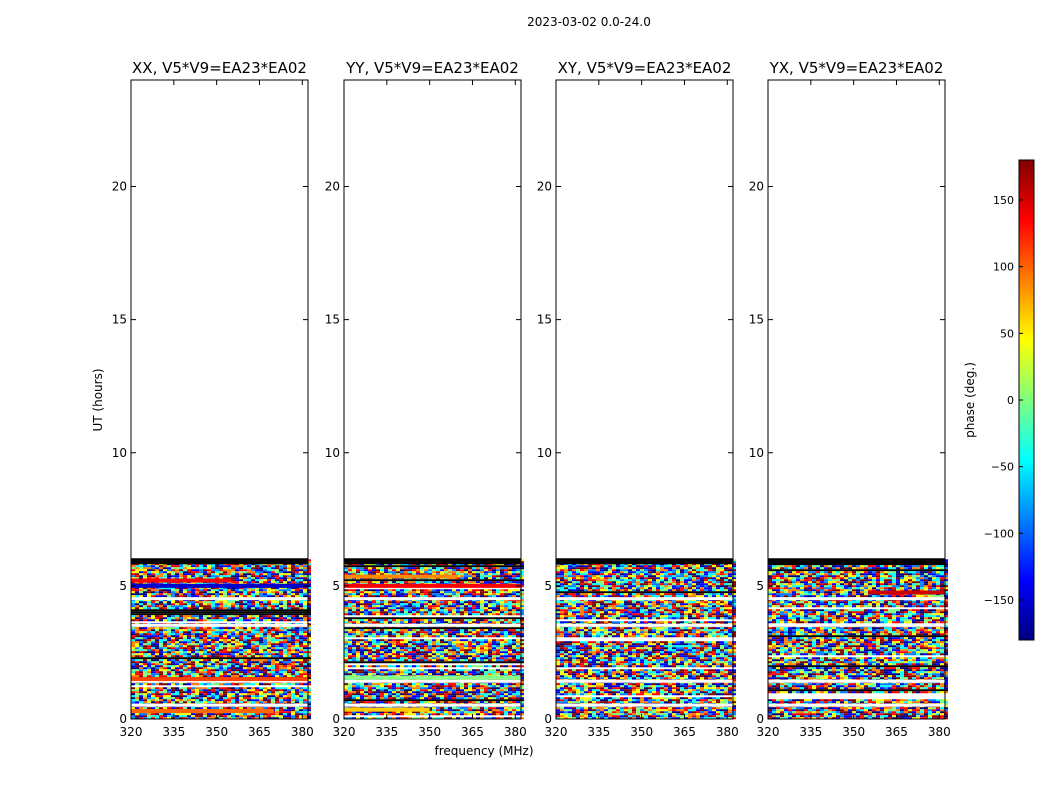 The height and width of the screenshot is (800, 1050). I want to click on colorbar-tick-label: 0, so click(1010, 400).